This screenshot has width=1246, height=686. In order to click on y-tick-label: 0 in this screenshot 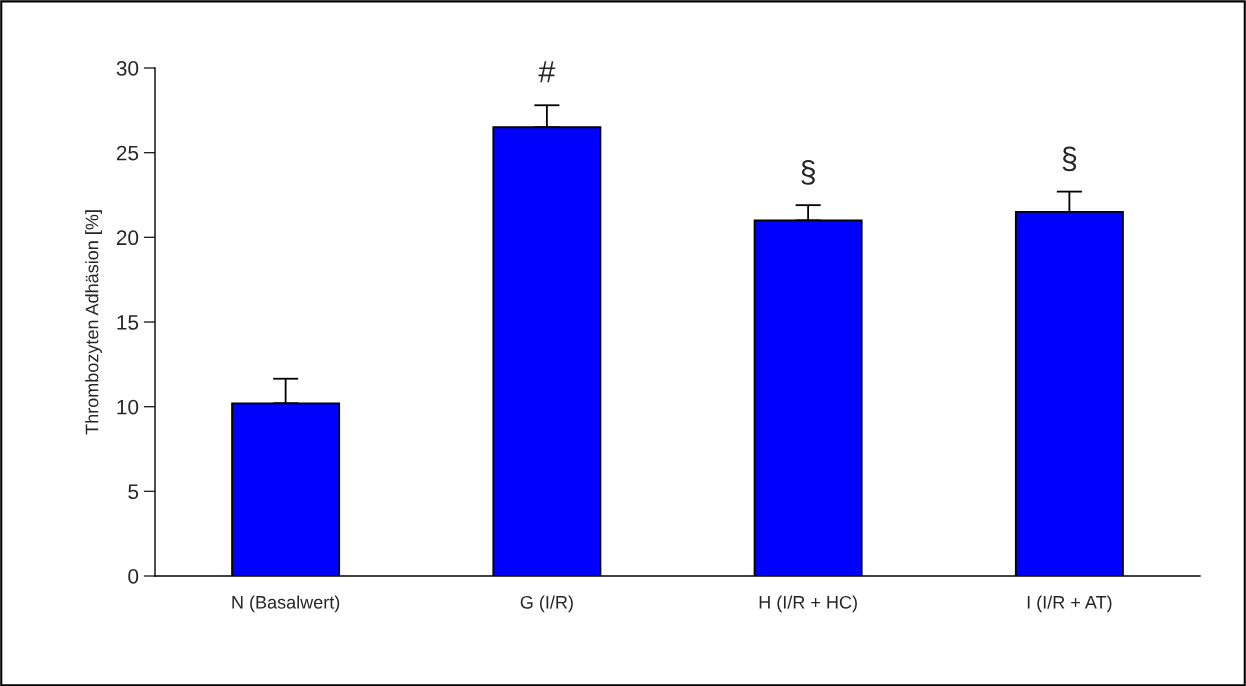, I will do `click(133, 576)`.